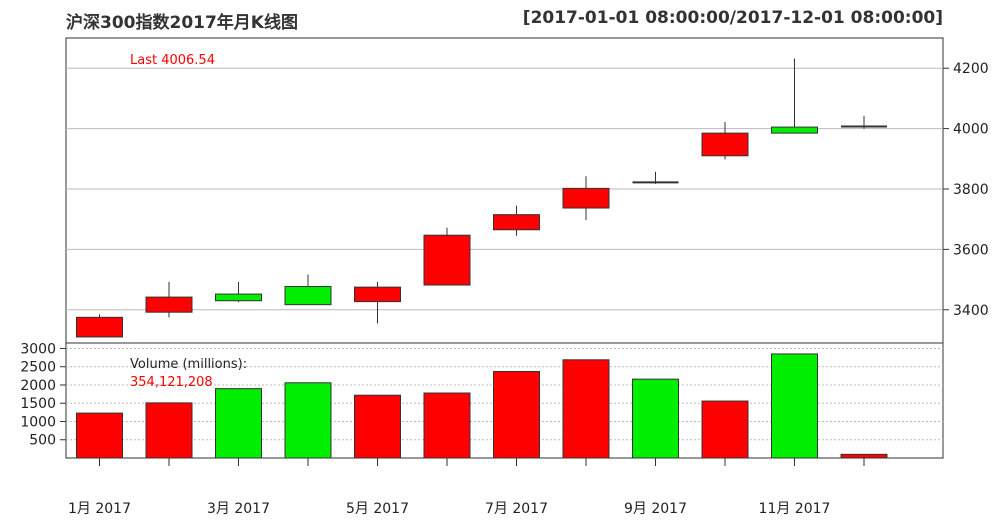 The image size is (1000, 526). What do you see at coordinates (182, 23) in the screenshot?
I see `chart-title: 沪深300指数2017年月K线图` at bounding box center [182, 23].